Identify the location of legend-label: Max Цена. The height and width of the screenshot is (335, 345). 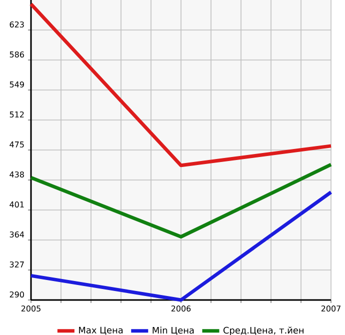
(101, 330).